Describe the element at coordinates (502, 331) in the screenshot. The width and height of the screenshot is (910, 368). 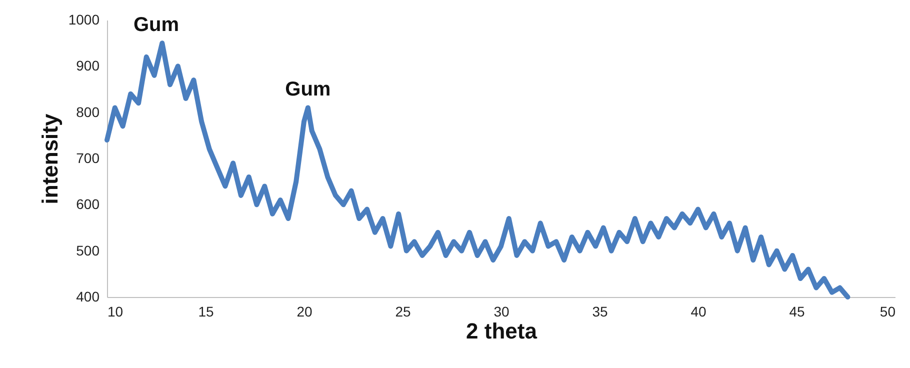
I see `x-axis-title: 2 theta` at that location.